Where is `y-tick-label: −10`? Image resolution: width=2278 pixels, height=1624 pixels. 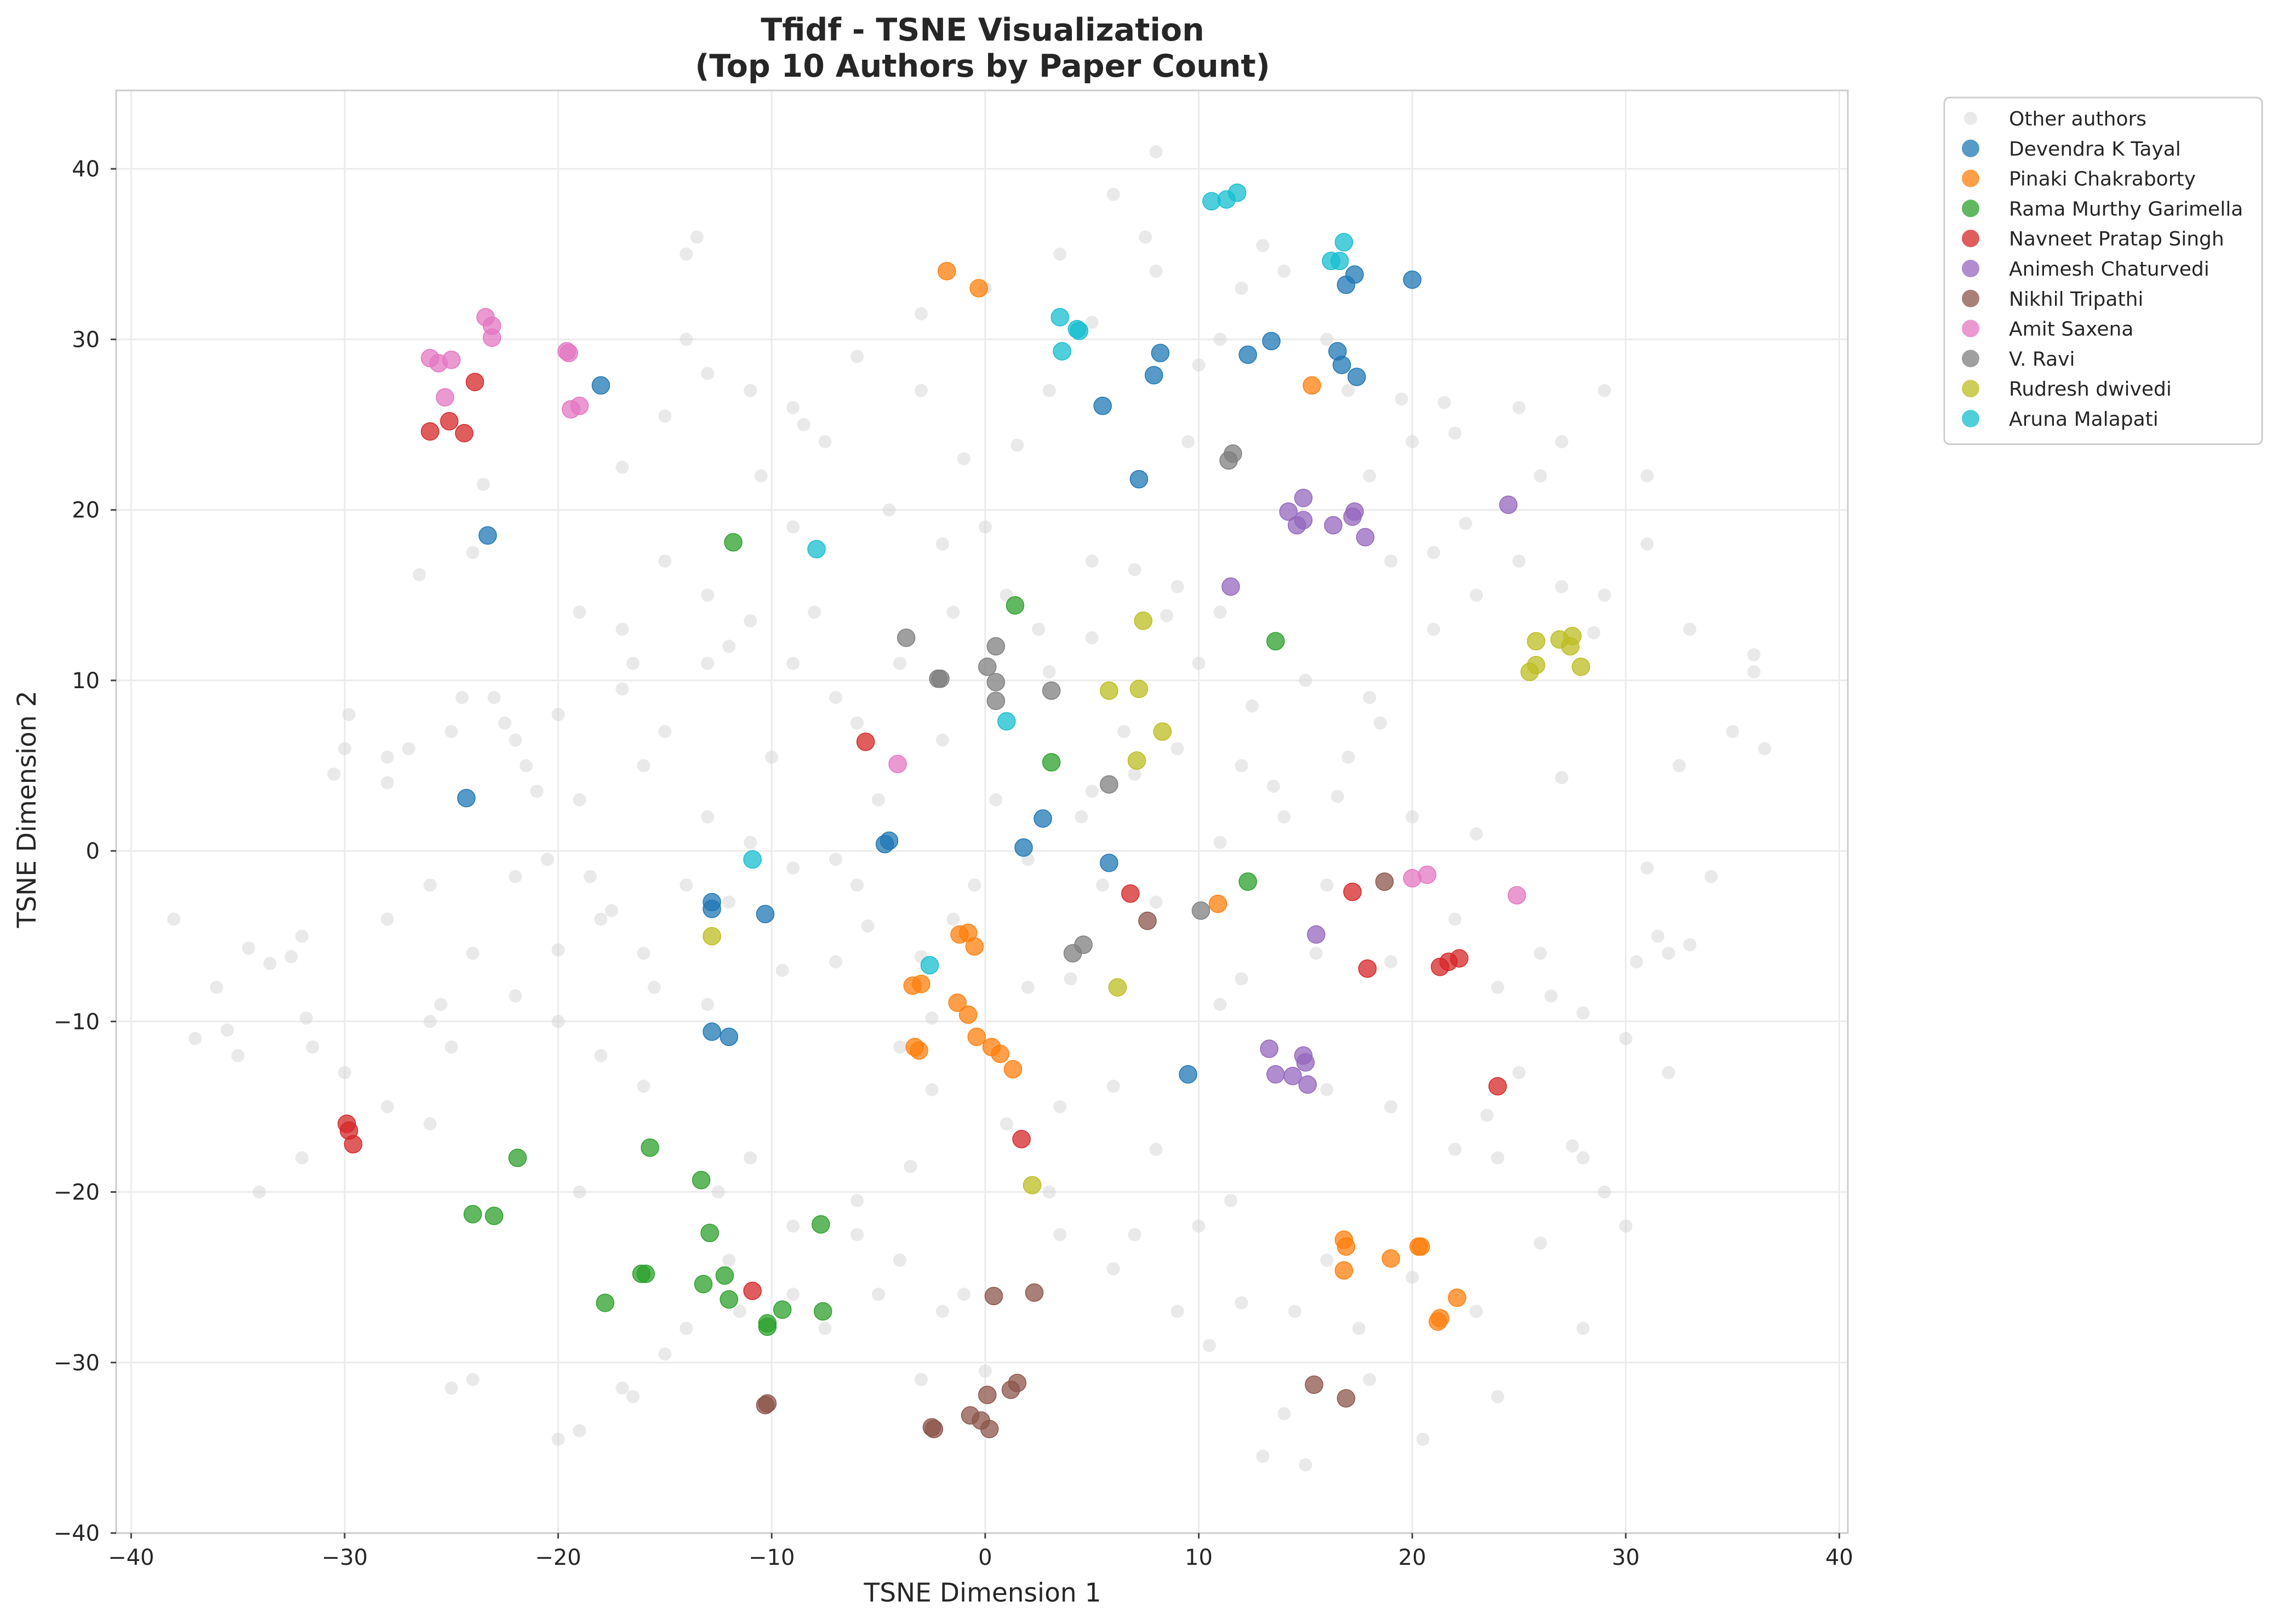 y-tick-label: −10 is located at coordinates (77, 1021).